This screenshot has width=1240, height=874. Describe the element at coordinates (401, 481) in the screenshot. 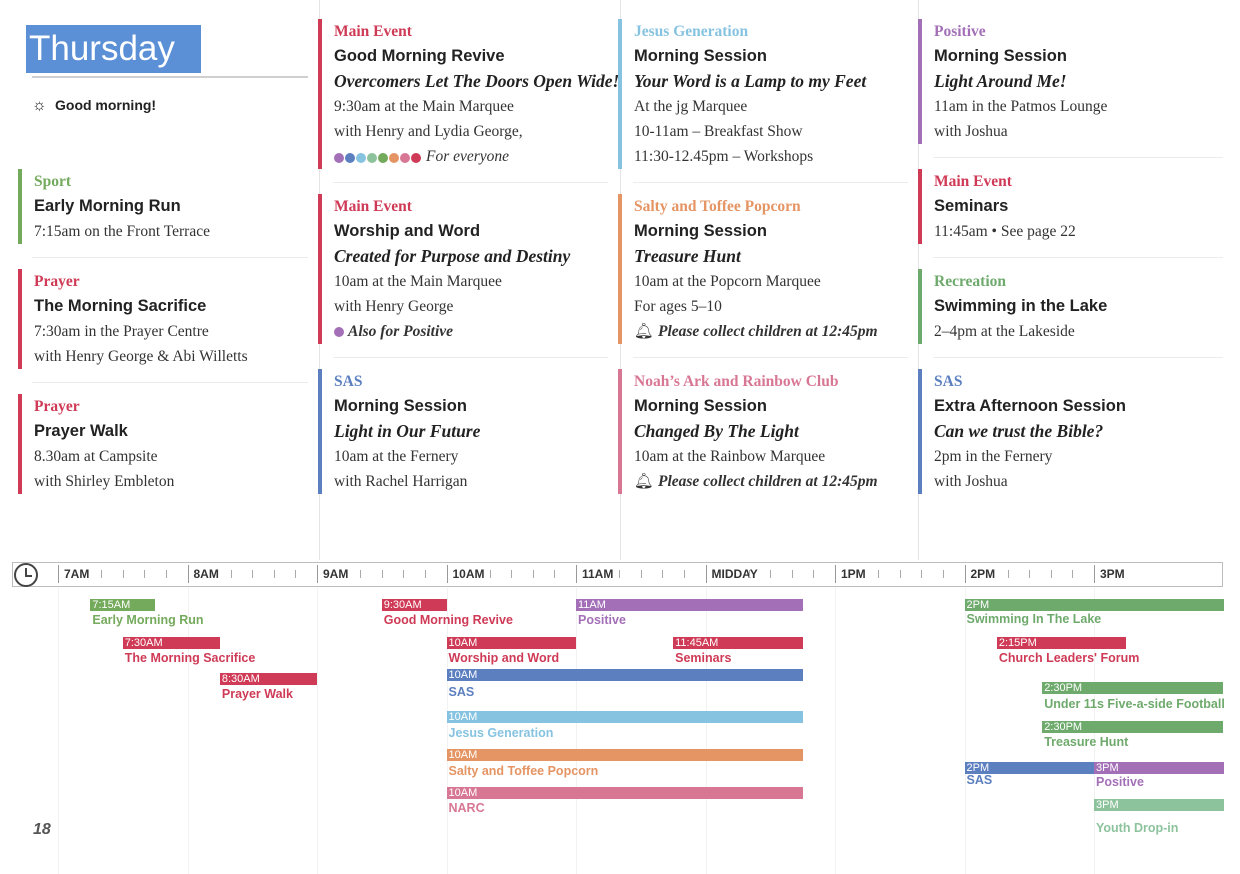

I see `event-with: with Rachel Harrigan` at that location.